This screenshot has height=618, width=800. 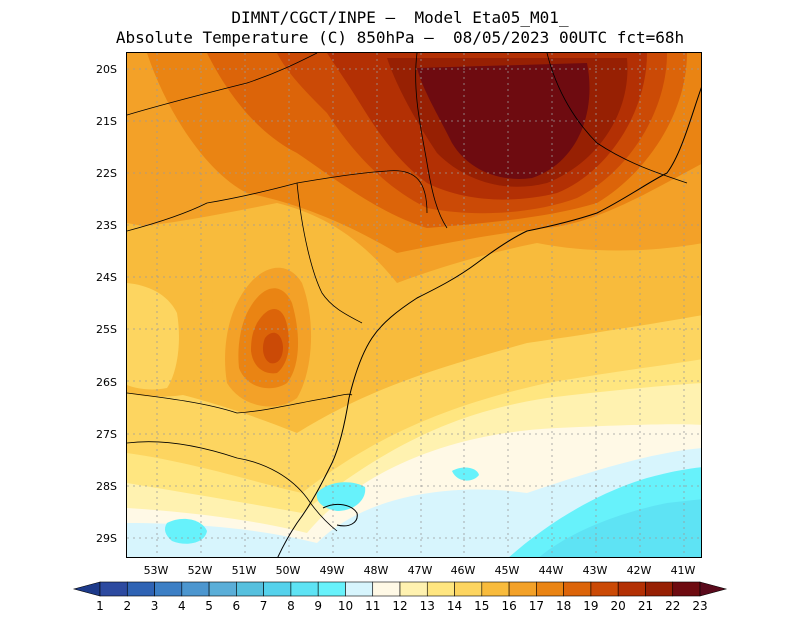 What do you see at coordinates (127, 606) in the screenshot?
I see `colorbar-label: 2` at bounding box center [127, 606].